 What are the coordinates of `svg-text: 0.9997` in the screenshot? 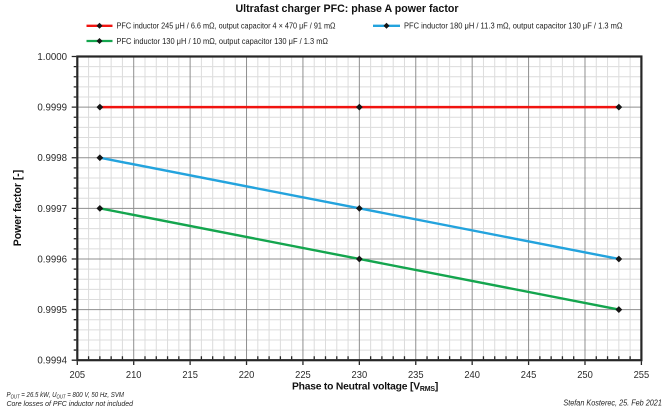 It's located at (52, 209).